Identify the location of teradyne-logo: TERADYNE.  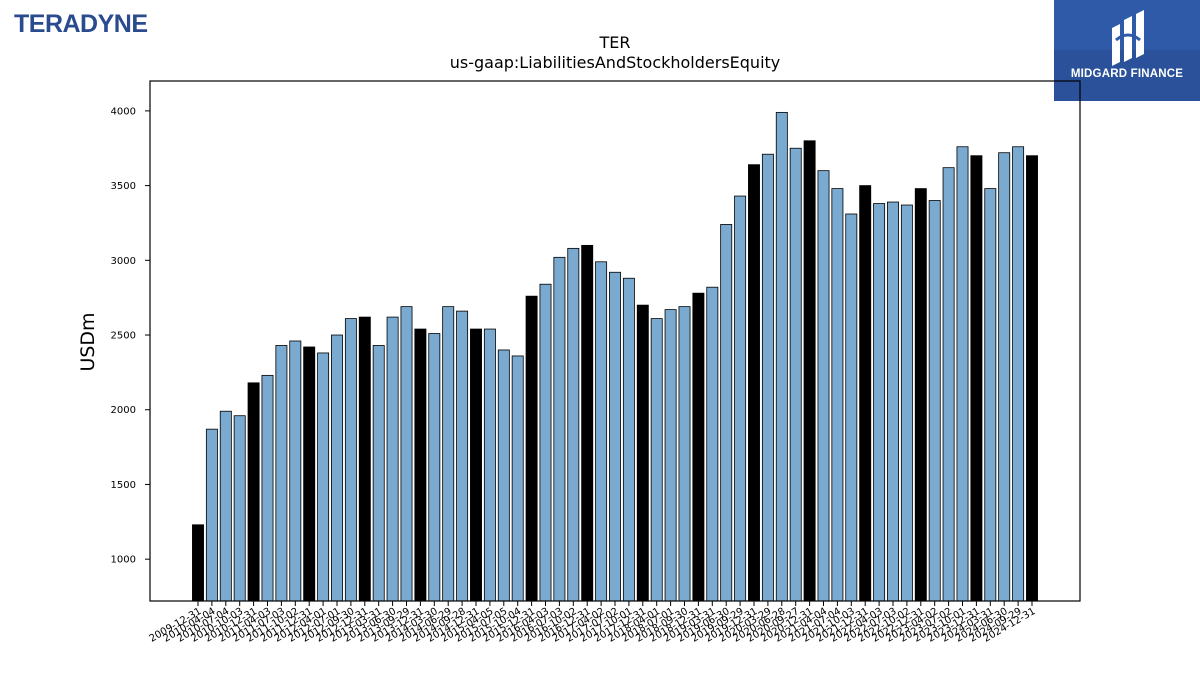
(81, 24).